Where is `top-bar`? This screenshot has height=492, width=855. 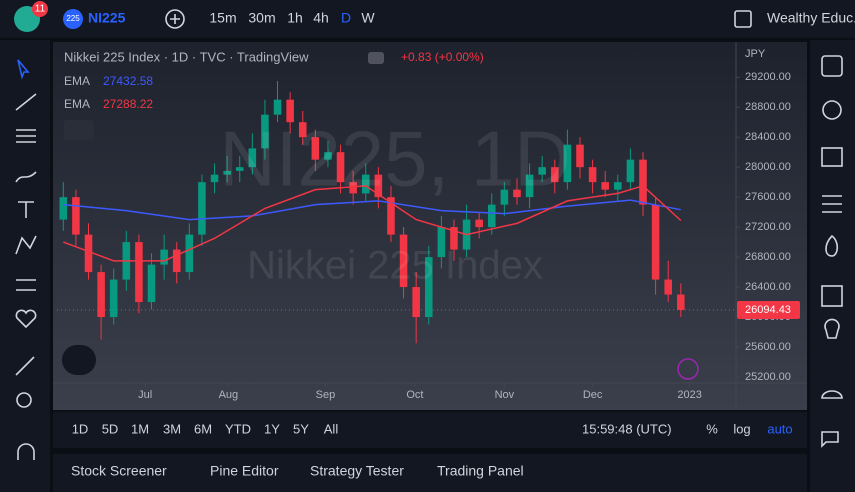
top-bar is located at coordinates (427, 19).